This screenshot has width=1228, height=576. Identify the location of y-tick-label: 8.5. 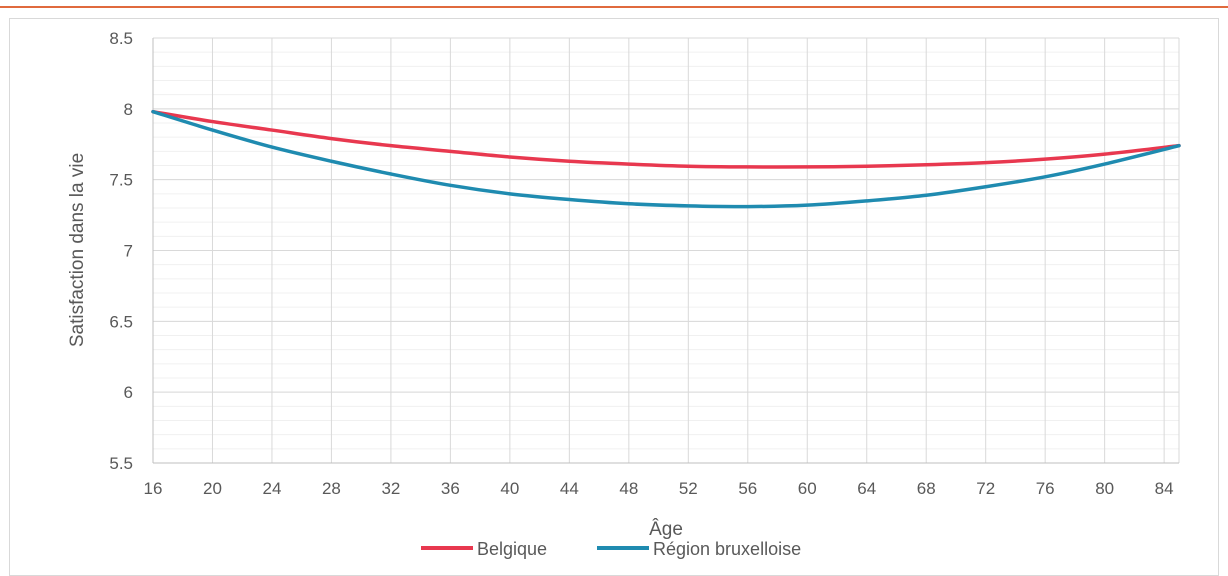
(121, 38).